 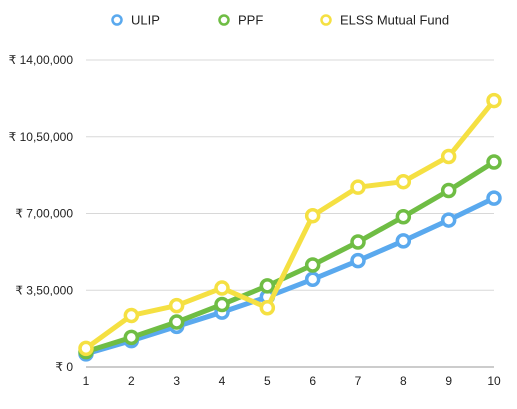 What do you see at coordinates (448, 381) in the screenshot?
I see `x-tick-label: 9` at bounding box center [448, 381].